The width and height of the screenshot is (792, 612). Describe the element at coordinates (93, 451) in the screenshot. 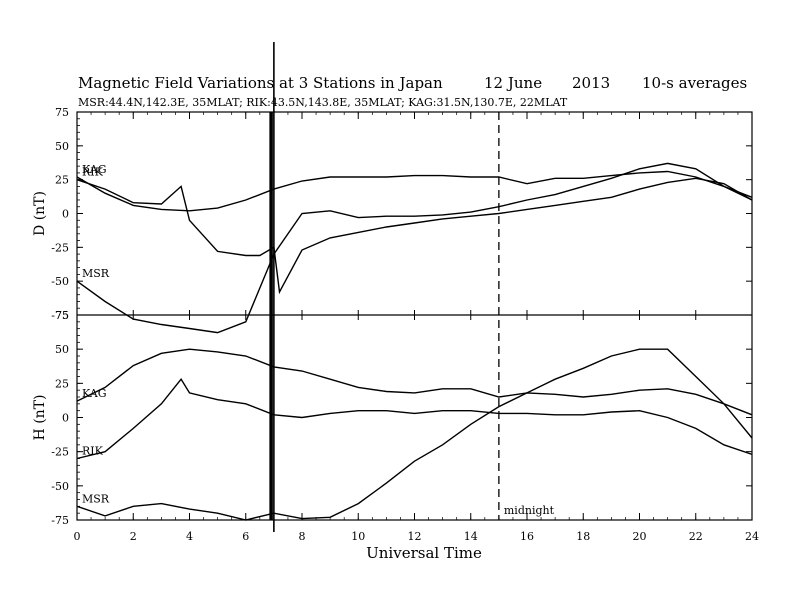

I see `series-label-h-rik: RIK` at that location.